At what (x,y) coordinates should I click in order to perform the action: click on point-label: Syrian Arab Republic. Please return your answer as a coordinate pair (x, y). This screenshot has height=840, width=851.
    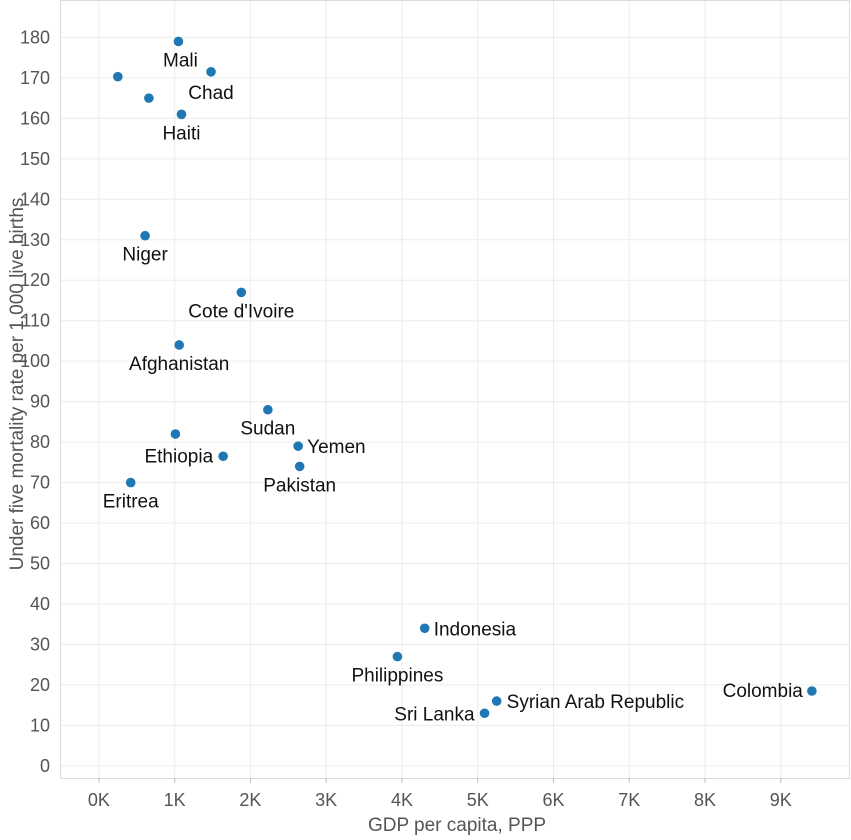
    Looking at the image, I should click on (595, 702).